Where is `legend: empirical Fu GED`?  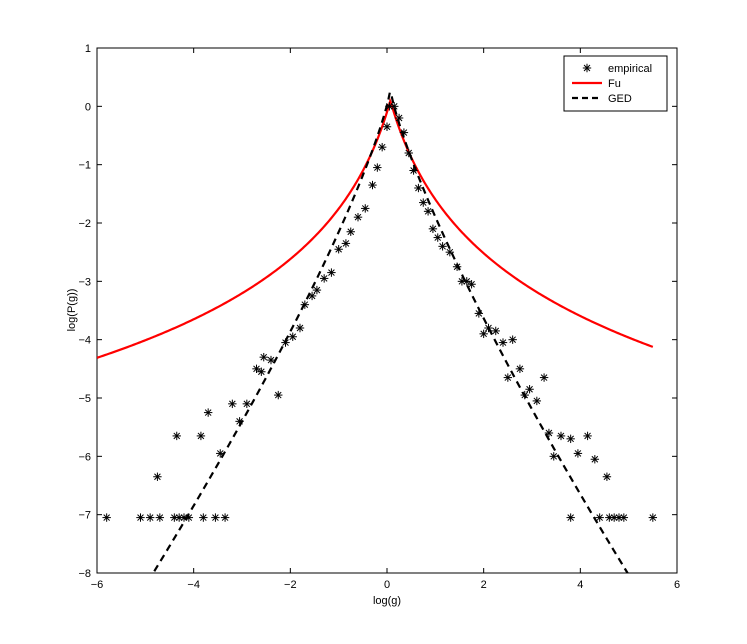
legend: empirical Fu GED is located at coordinates (615, 83).